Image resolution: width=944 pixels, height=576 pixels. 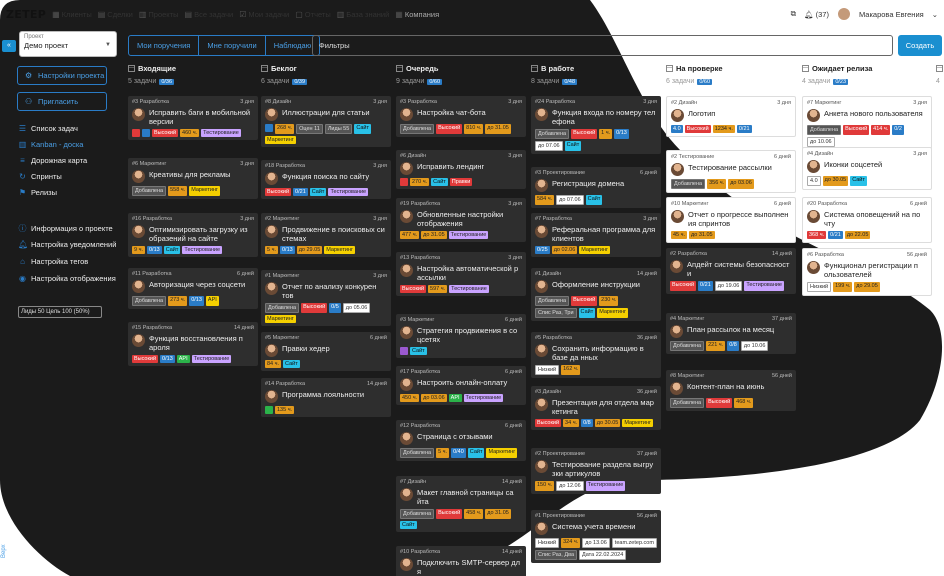 What do you see at coordinates (52, 160) in the screenshot?
I see `sidebar-item-roadmap: ≡ Дорожная карта` at bounding box center [52, 160].